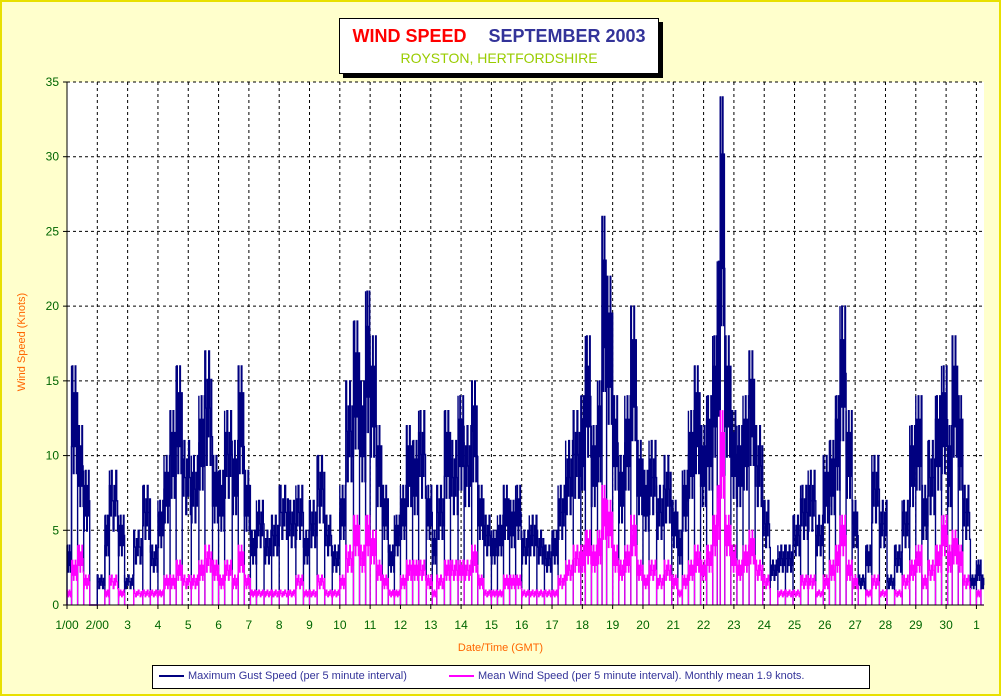 The image size is (1001, 696). Describe the element at coordinates (916, 625) in the screenshot. I see `x-tick-label: 29` at that location.